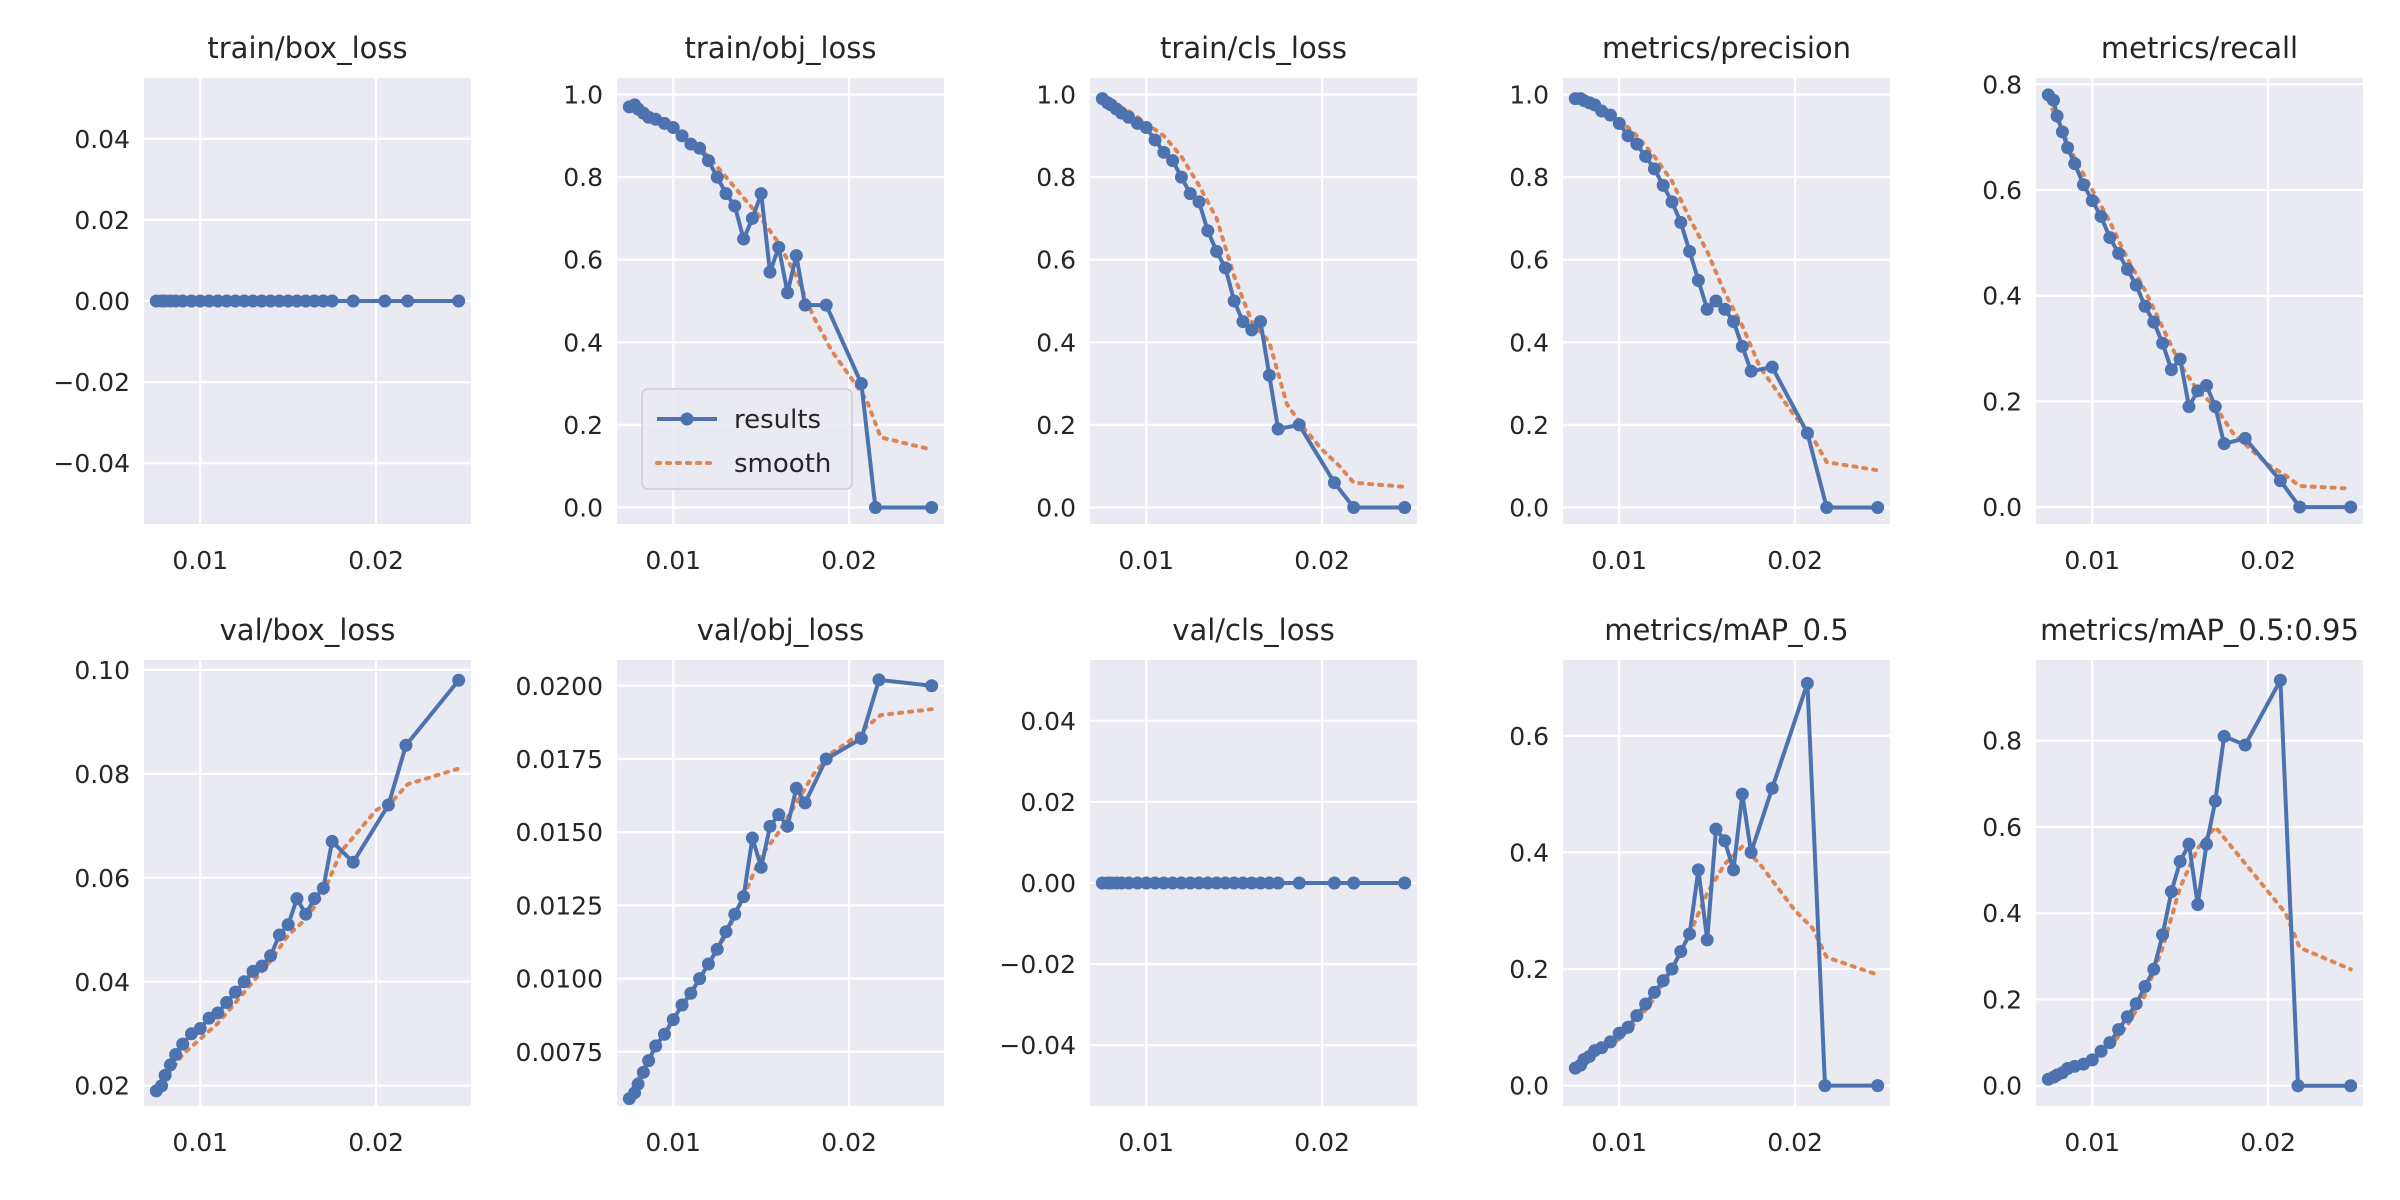 The width and height of the screenshot is (2400, 1200). Describe the element at coordinates (1726, 48) in the screenshot. I see `chart-metrics-precision-title: metrics/precision` at that location.